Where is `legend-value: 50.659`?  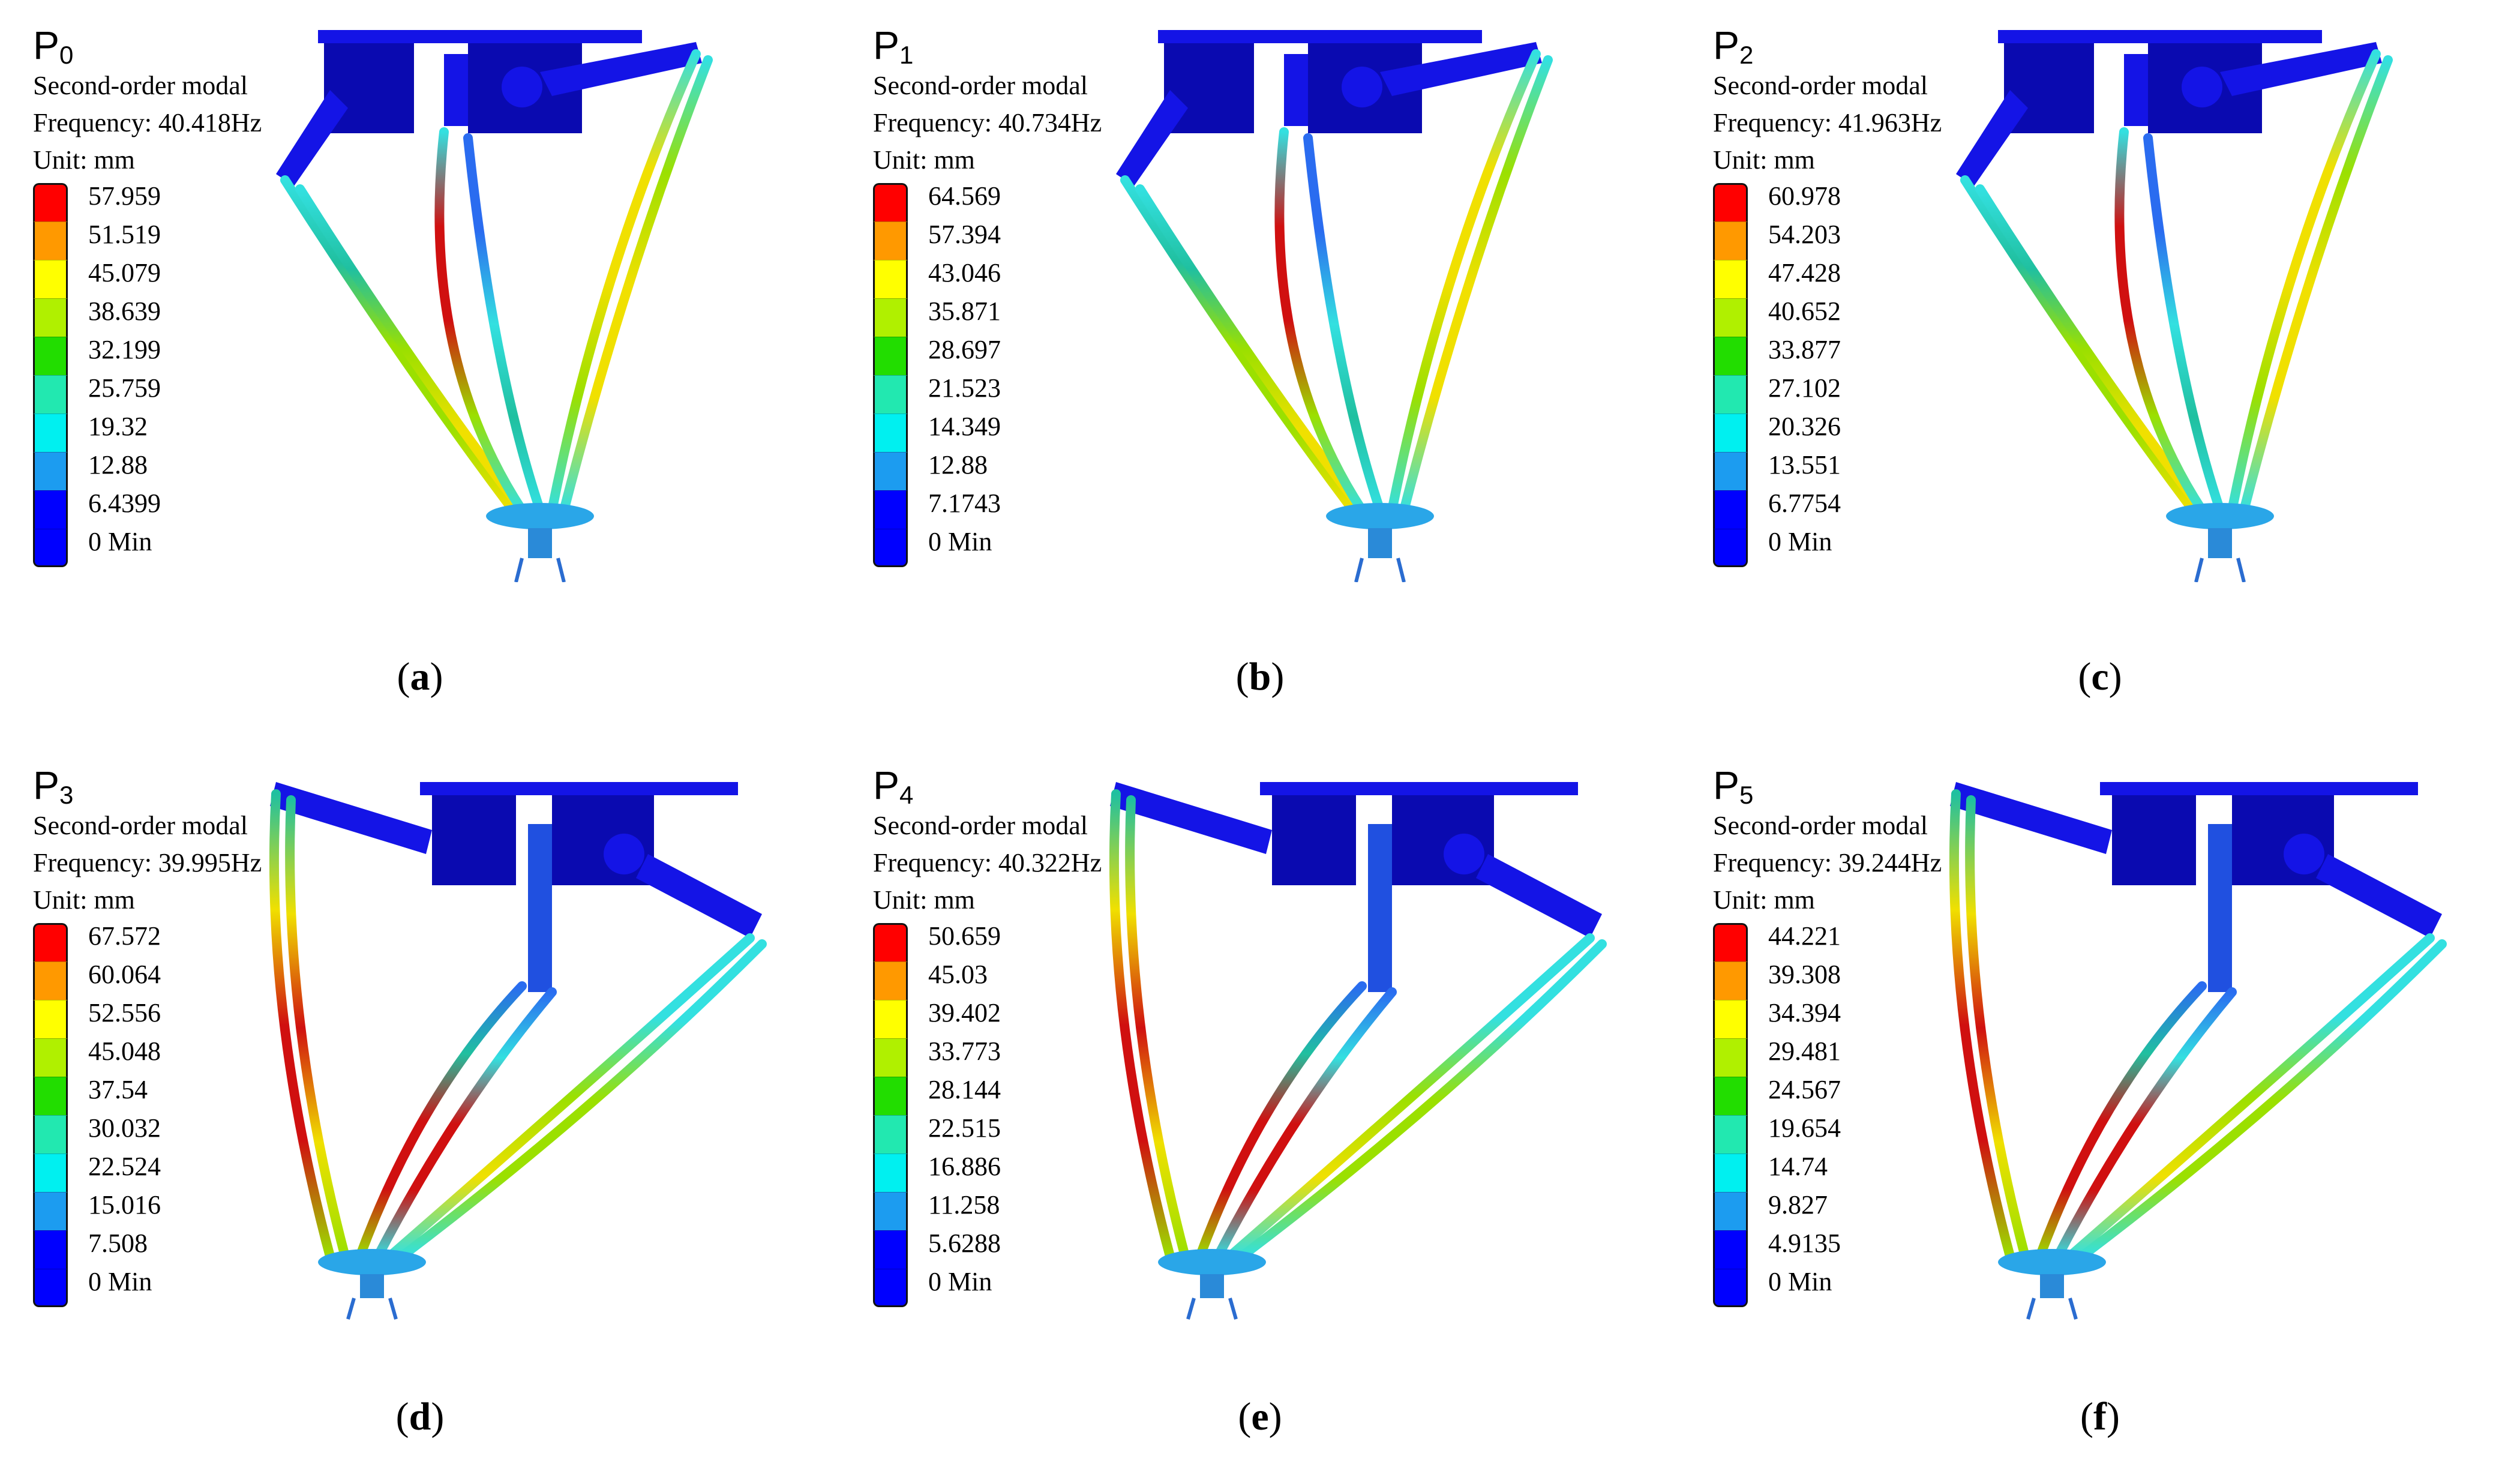 legend-value: 50.659 is located at coordinates (964, 936).